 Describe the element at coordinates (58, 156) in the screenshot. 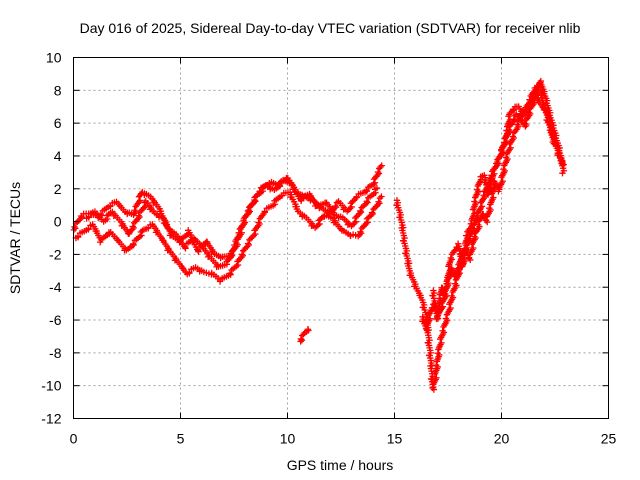

I see `y-tick-label: 4` at that location.